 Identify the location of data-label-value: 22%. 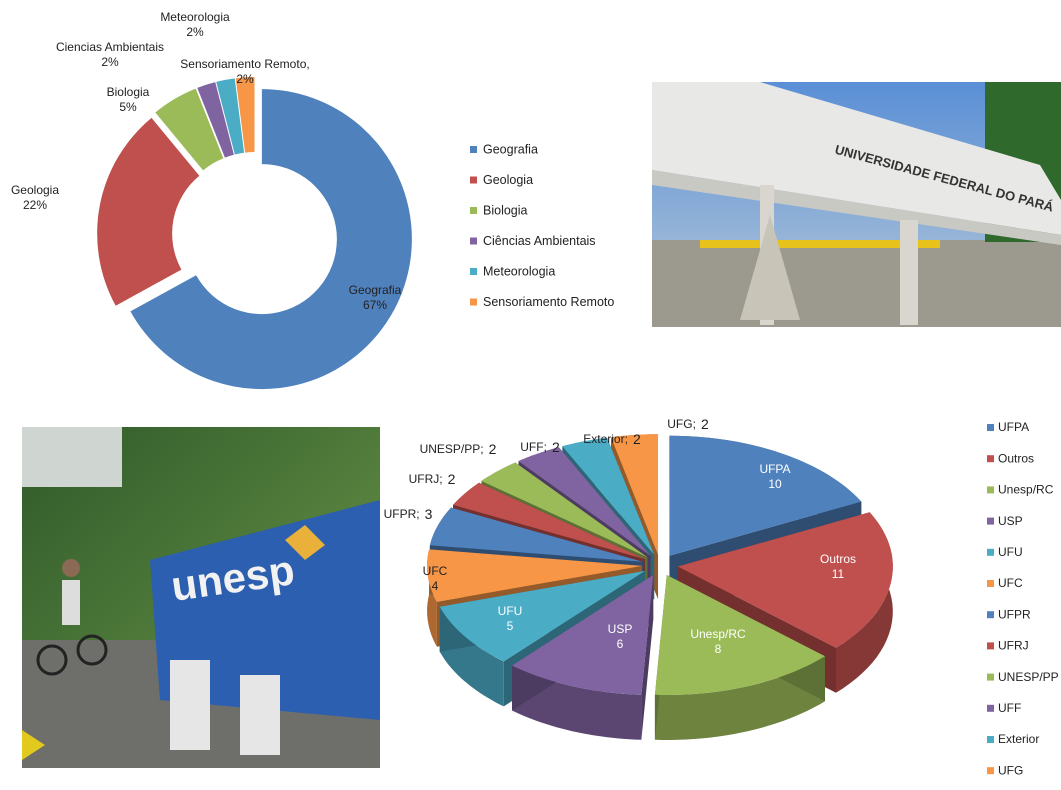
(35, 205).